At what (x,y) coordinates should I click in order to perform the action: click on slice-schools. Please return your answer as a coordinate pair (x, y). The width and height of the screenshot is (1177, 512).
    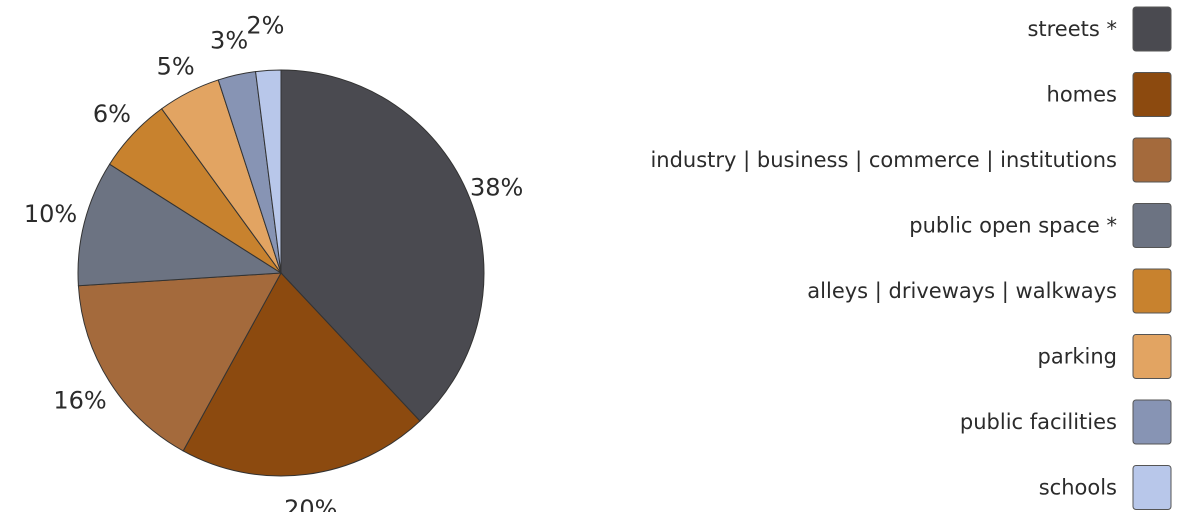
    Looking at the image, I should click on (268, 171).